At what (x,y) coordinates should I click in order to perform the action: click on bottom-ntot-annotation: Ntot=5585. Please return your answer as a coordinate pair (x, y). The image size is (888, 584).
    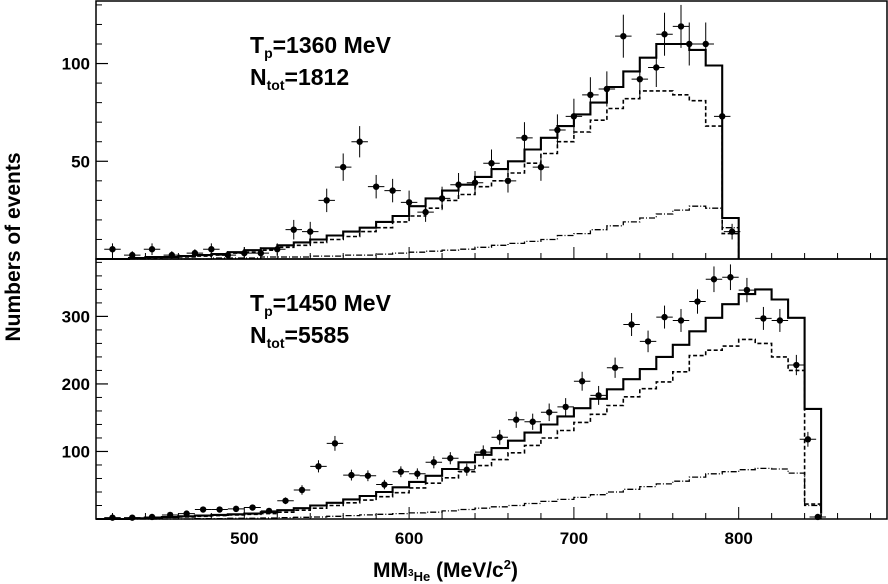
    Looking at the image, I should click on (299, 336).